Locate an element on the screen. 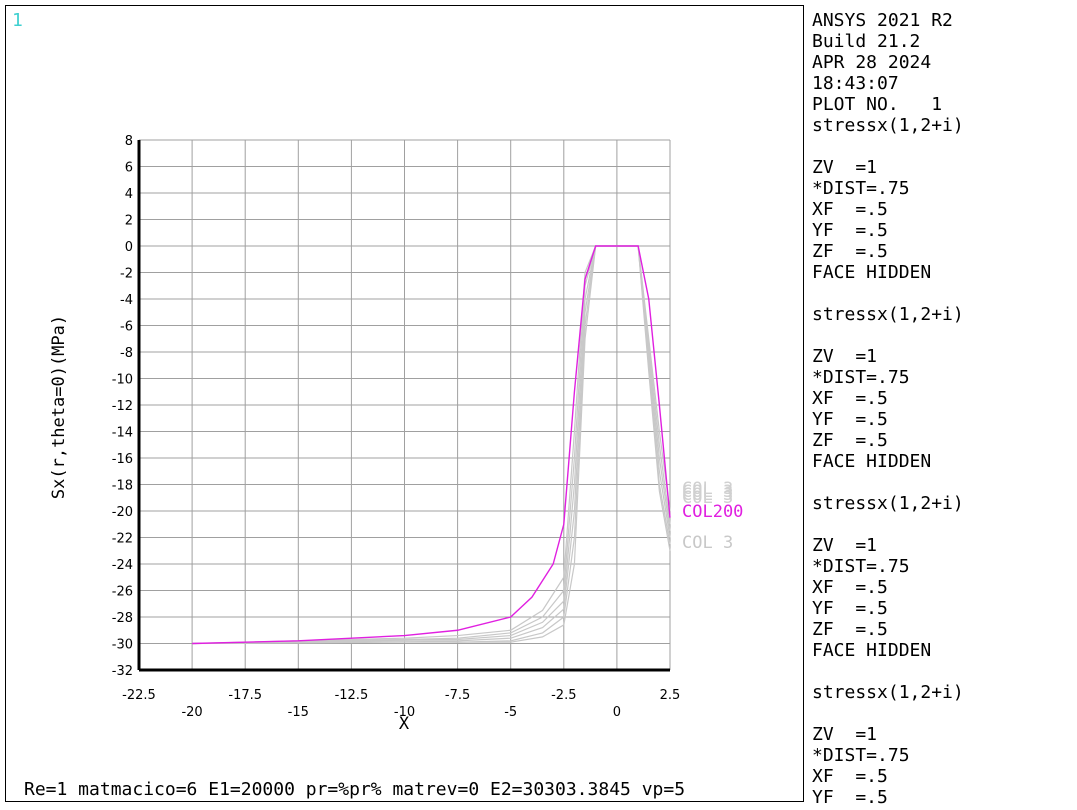  x-tick-label: 2.5 is located at coordinates (670, 695).